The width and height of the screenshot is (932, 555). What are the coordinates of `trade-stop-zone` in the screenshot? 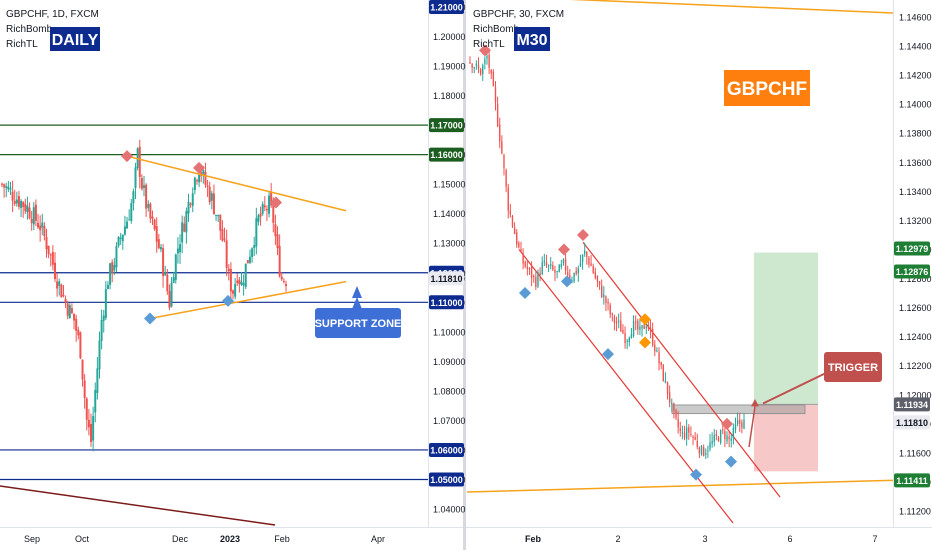 It's located at (786, 438).